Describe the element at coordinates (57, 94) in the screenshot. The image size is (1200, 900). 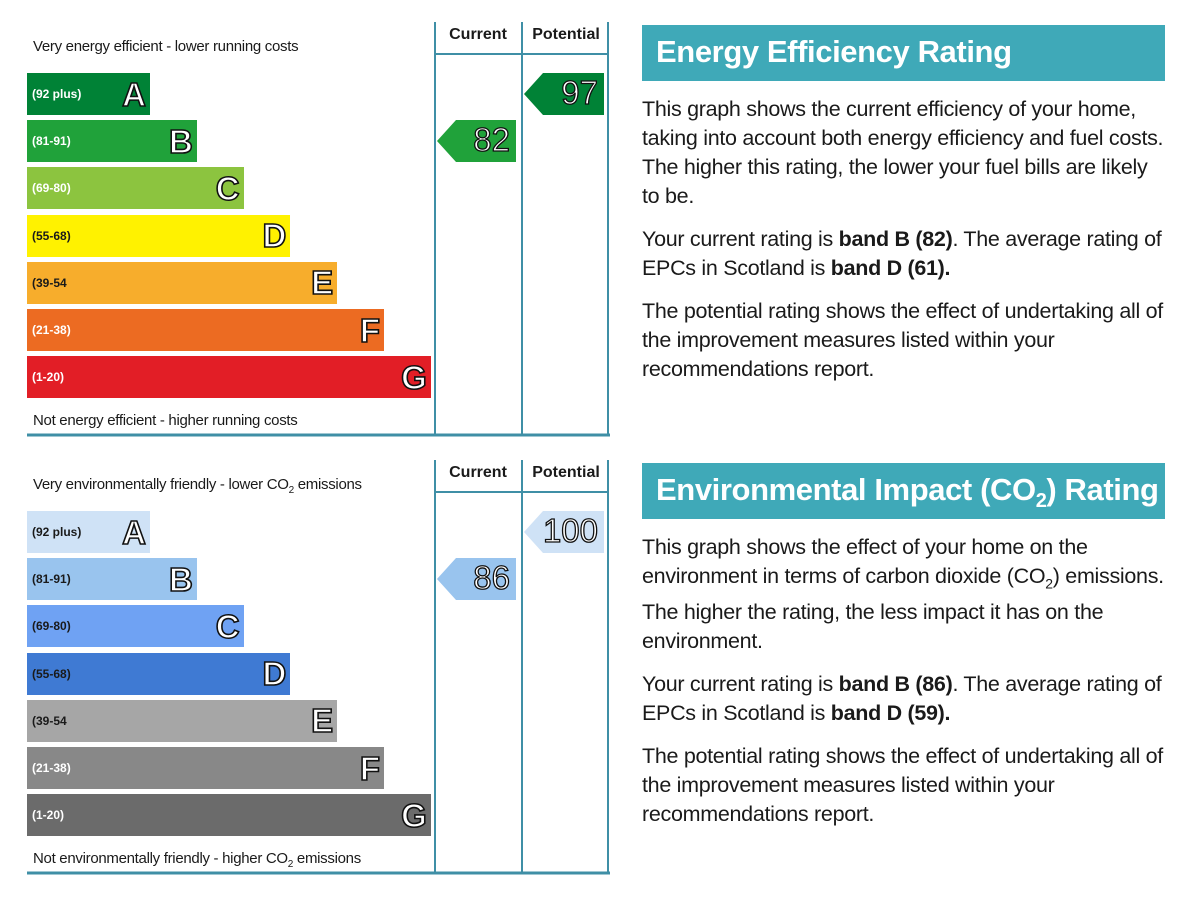
I see `energy-band-a-range: (92 plus)` at that location.